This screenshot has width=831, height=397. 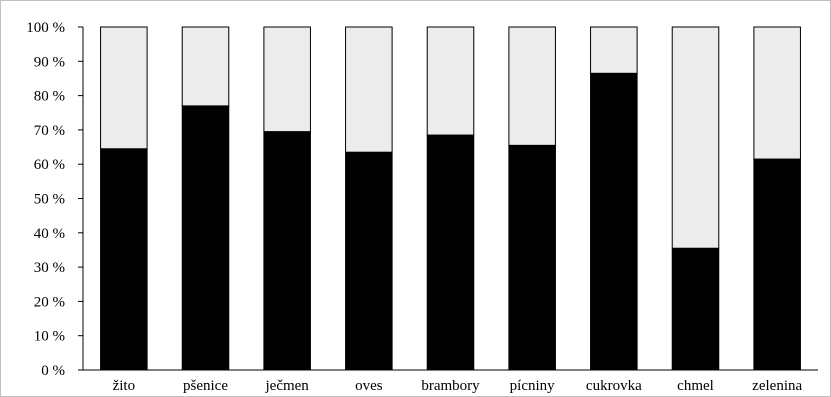 I want to click on bar-segment-ječmen-0, so click(x=287, y=251).